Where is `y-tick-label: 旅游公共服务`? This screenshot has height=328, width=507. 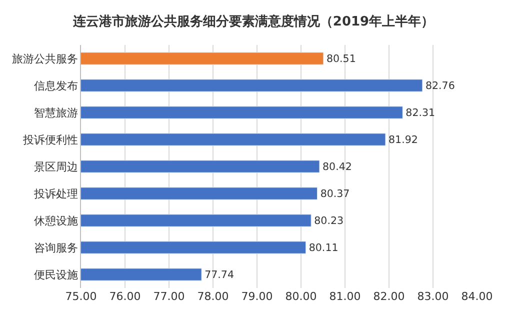
y-tick-label: 旅游公共服务 is located at coordinates (45, 59).